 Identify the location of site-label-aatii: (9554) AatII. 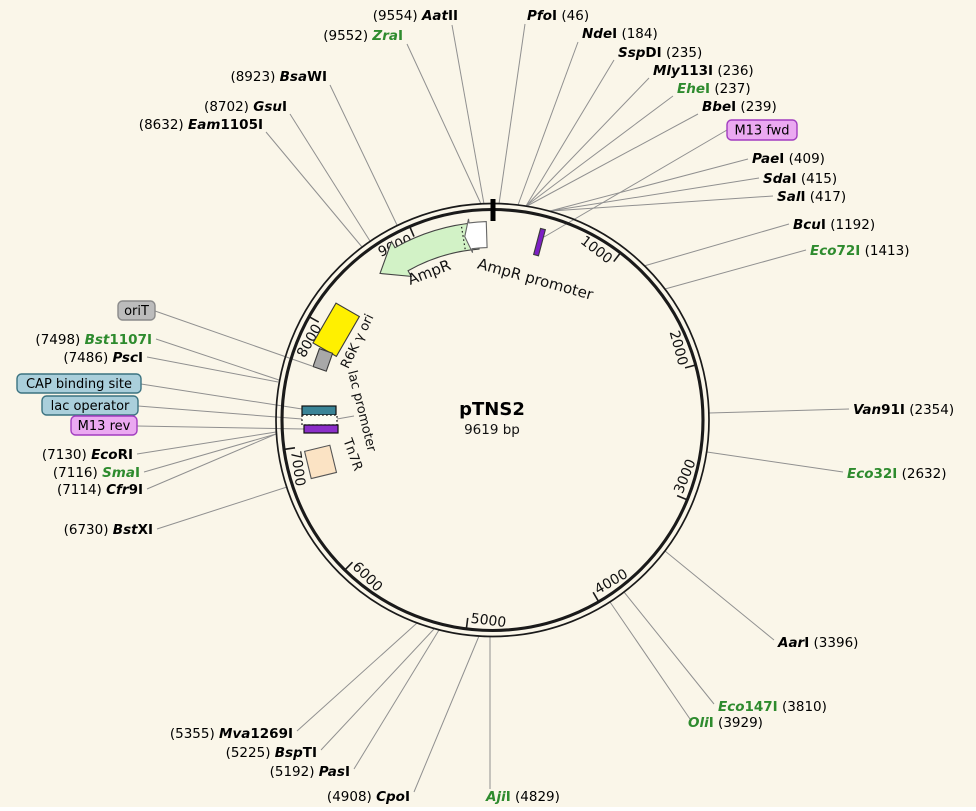
(415, 16).